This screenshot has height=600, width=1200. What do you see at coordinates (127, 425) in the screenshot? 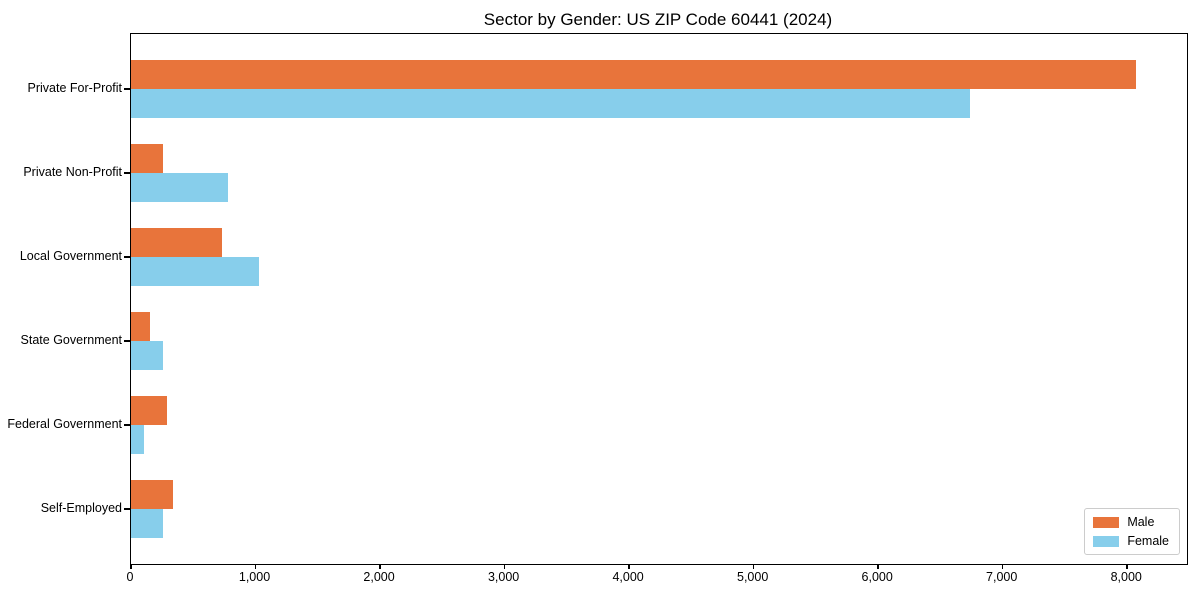
I see `y-tick-federal-government` at bounding box center [127, 425].